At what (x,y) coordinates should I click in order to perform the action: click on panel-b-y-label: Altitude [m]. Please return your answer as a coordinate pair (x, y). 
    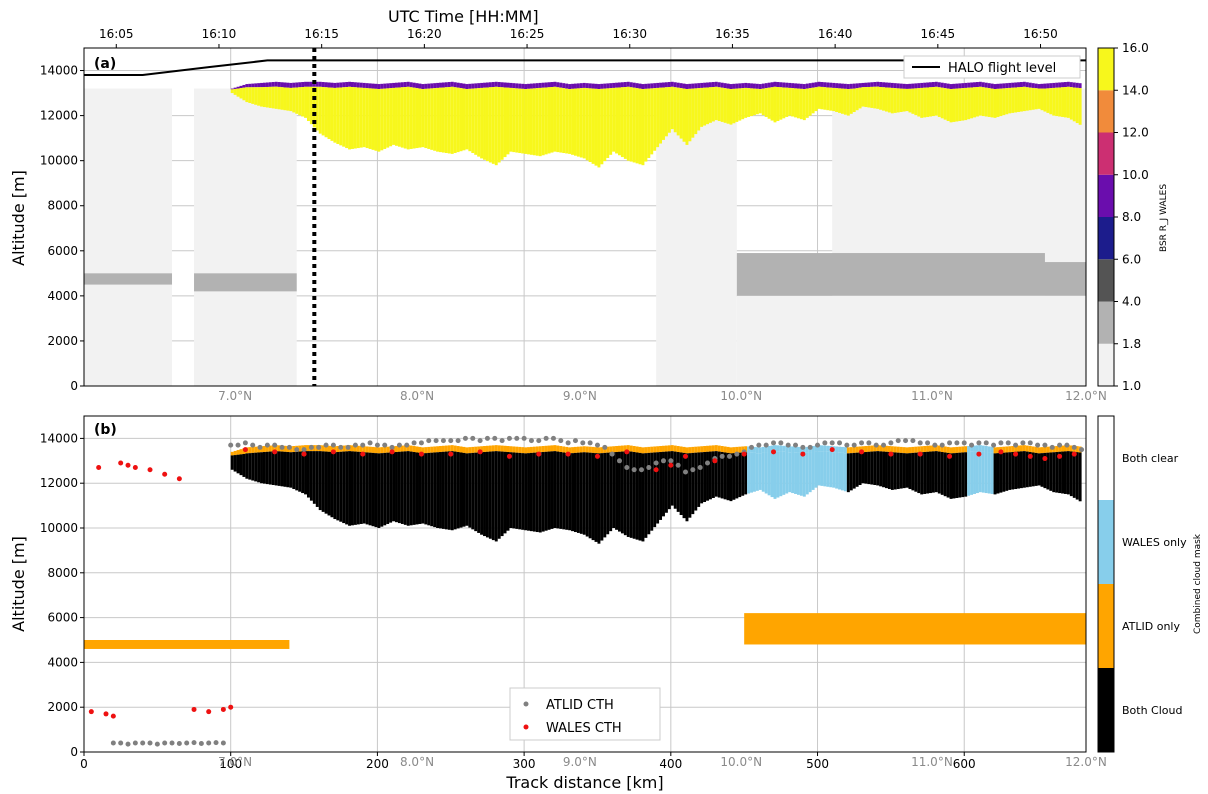
    Looking at the image, I should click on (18, 584).